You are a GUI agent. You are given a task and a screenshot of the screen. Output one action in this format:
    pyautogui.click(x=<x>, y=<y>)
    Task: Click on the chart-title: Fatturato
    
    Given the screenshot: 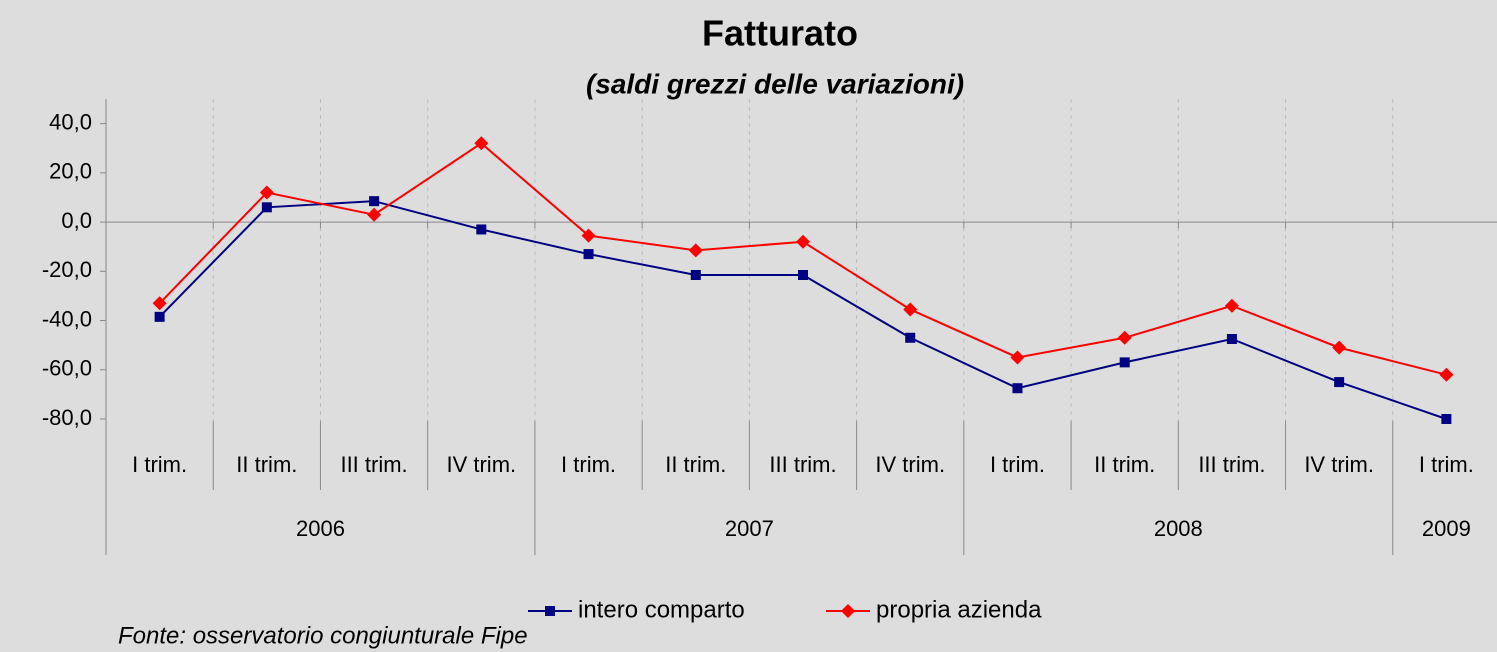 What is the action you would take?
    pyautogui.click(x=780, y=33)
    